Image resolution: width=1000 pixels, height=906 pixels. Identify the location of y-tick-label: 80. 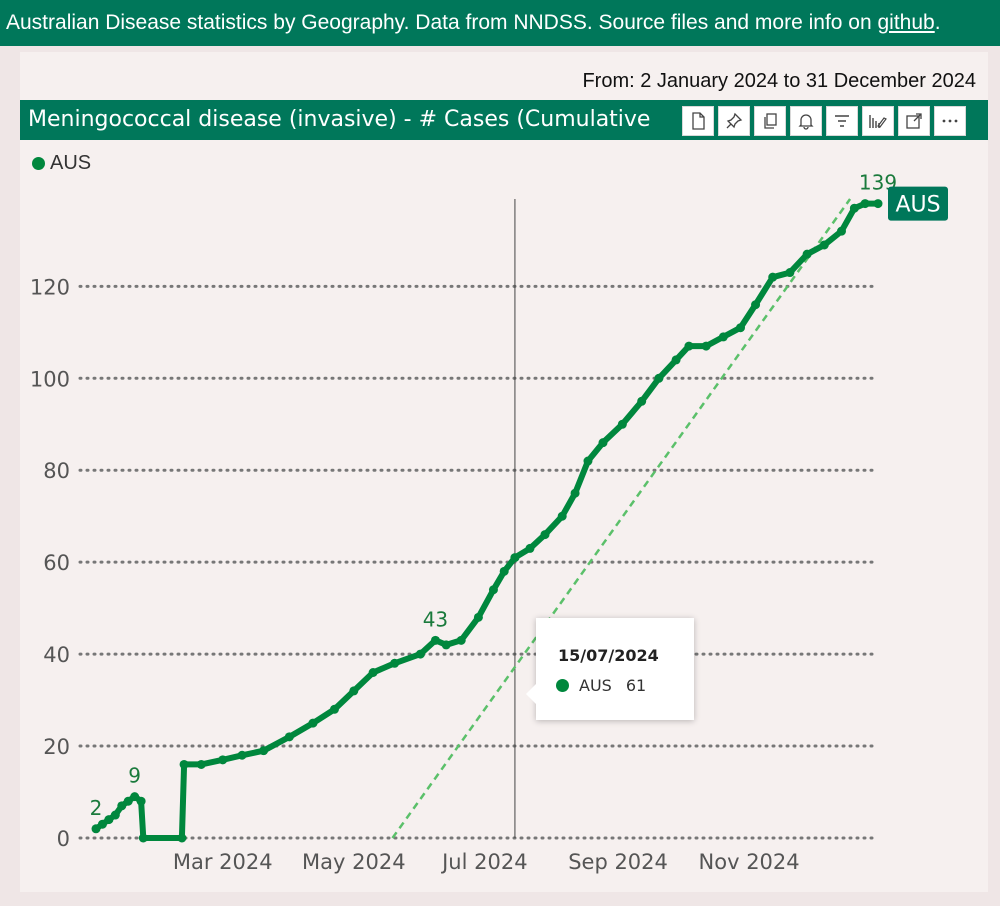
(56, 471).